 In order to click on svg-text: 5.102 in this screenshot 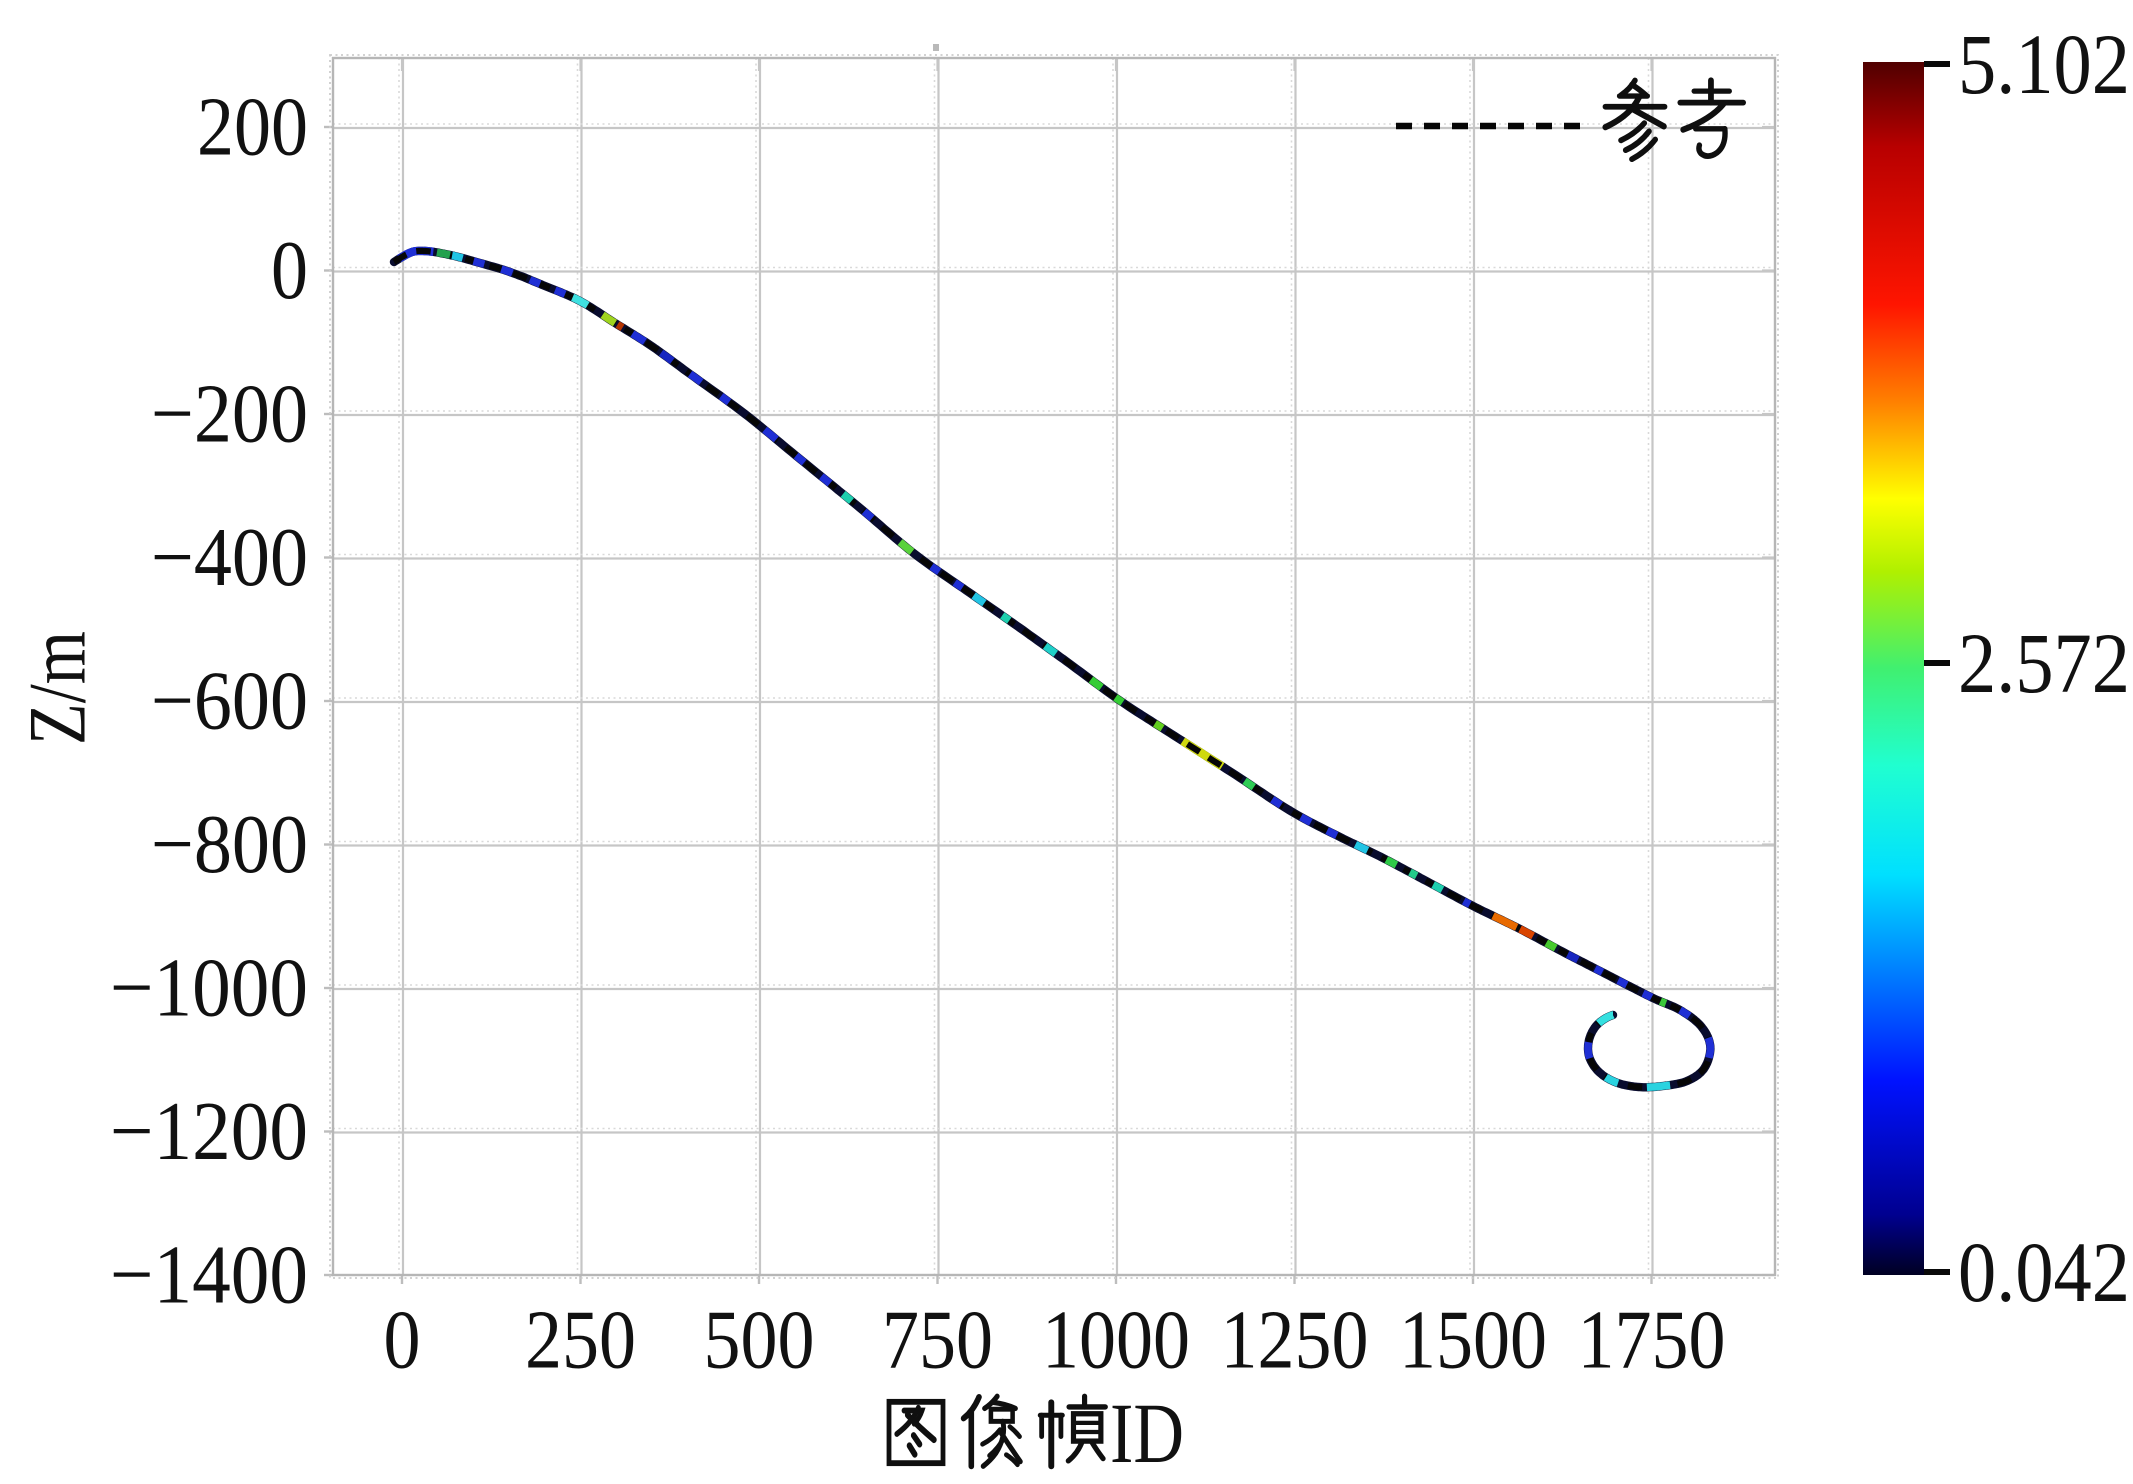, I will do `click(2044, 64)`.